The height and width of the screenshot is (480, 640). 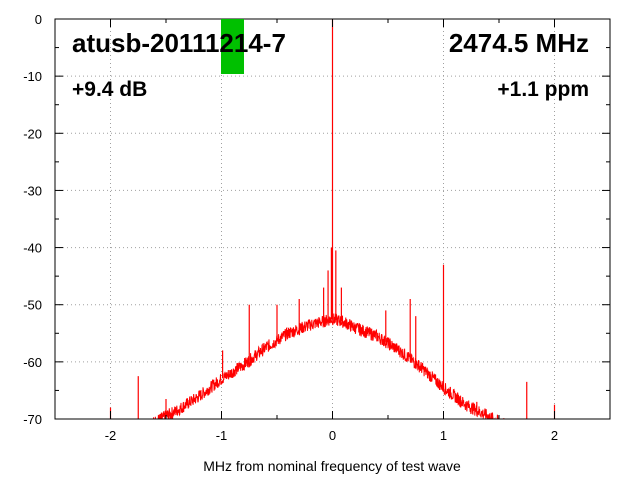 What do you see at coordinates (554, 435) in the screenshot?
I see `x-tick-label: 2` at bounding box center [554, 435].